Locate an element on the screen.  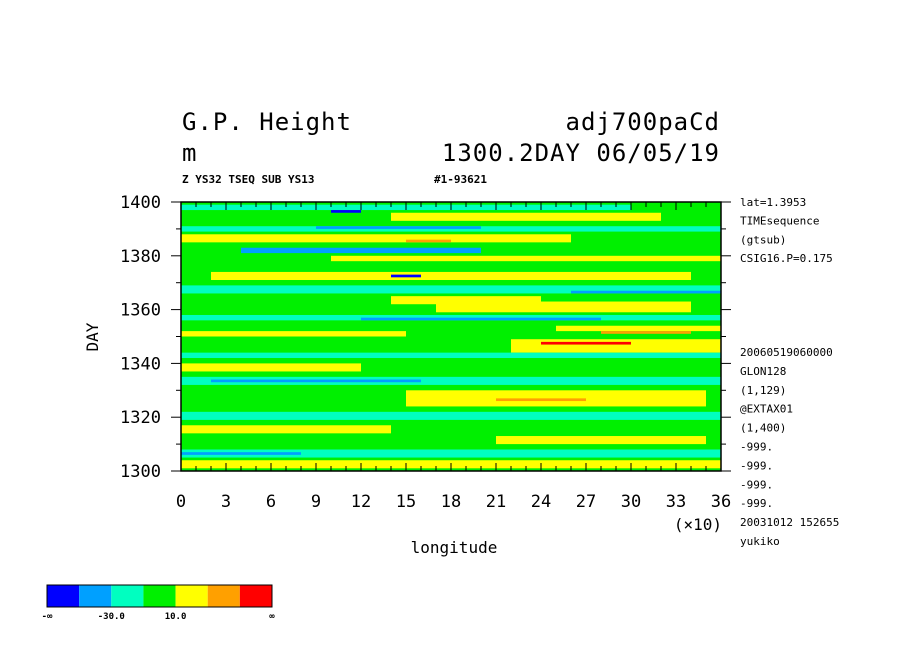
y-tick-label: 1380 is located at coordinates (140, 257).